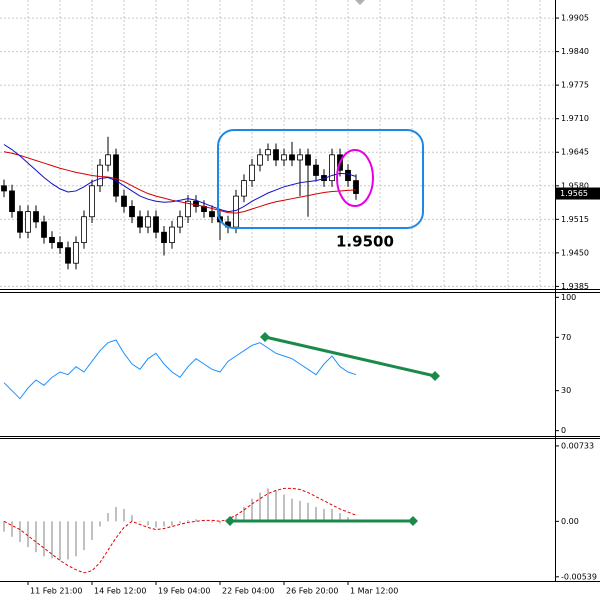 The image size is (600, 600). What do you see at coordinates (374, 591) in the screenshot?
I see `x-tick-label: 1 Mar 12:00` at bounding box center [374, 591].